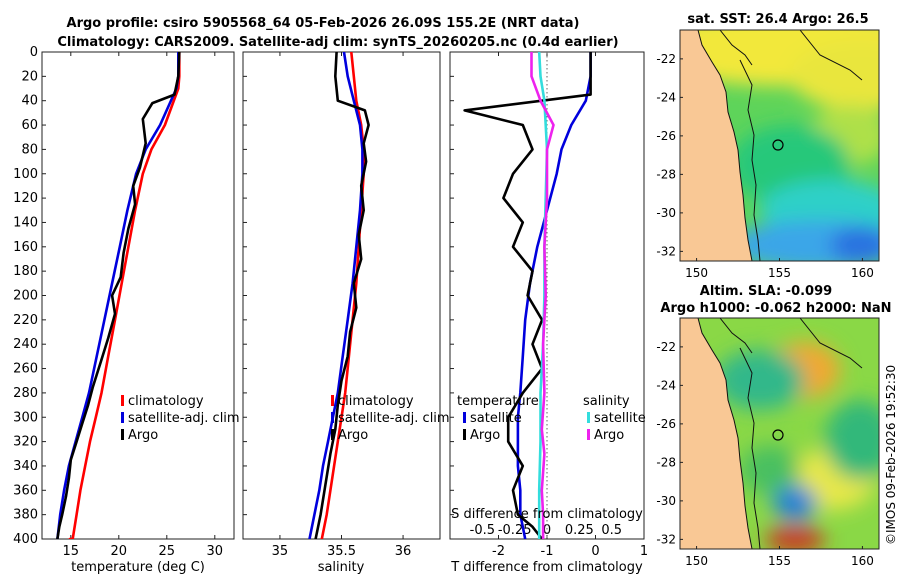 The image size is (900, 580). I want to click on depth-tick-label: 340, so click(25, 466).